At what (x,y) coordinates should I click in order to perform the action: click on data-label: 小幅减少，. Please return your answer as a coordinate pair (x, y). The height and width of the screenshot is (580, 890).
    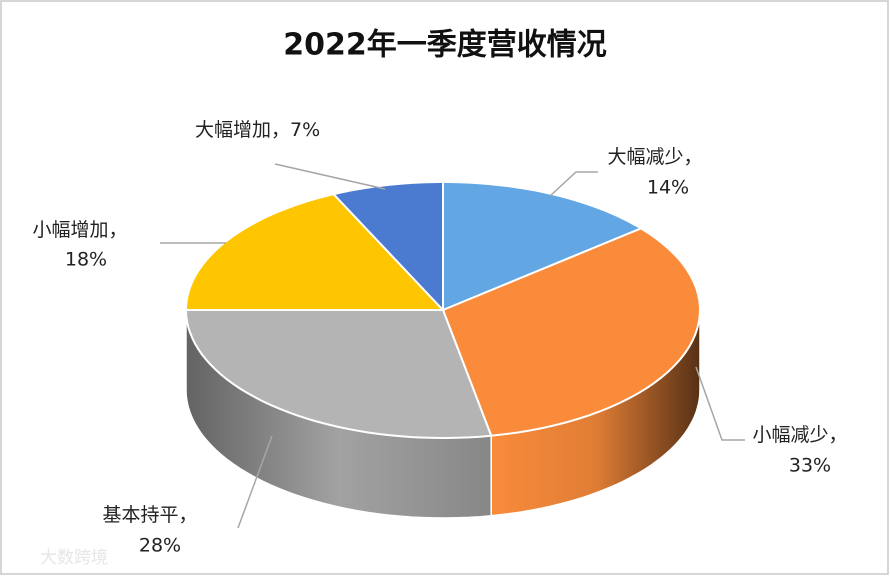
    Looking at the image, I should click on (799, 435).